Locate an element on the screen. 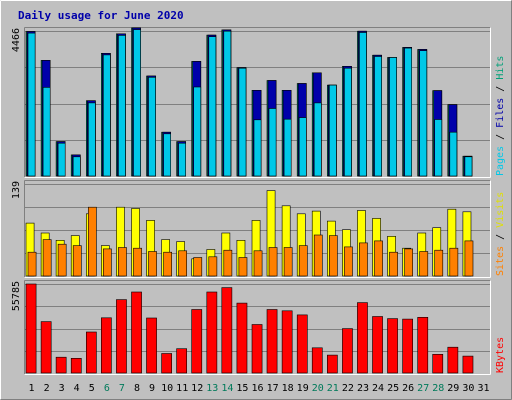 This screenshot has width=512, height=400. legend-entry: / is located at coordinates (500, 89).